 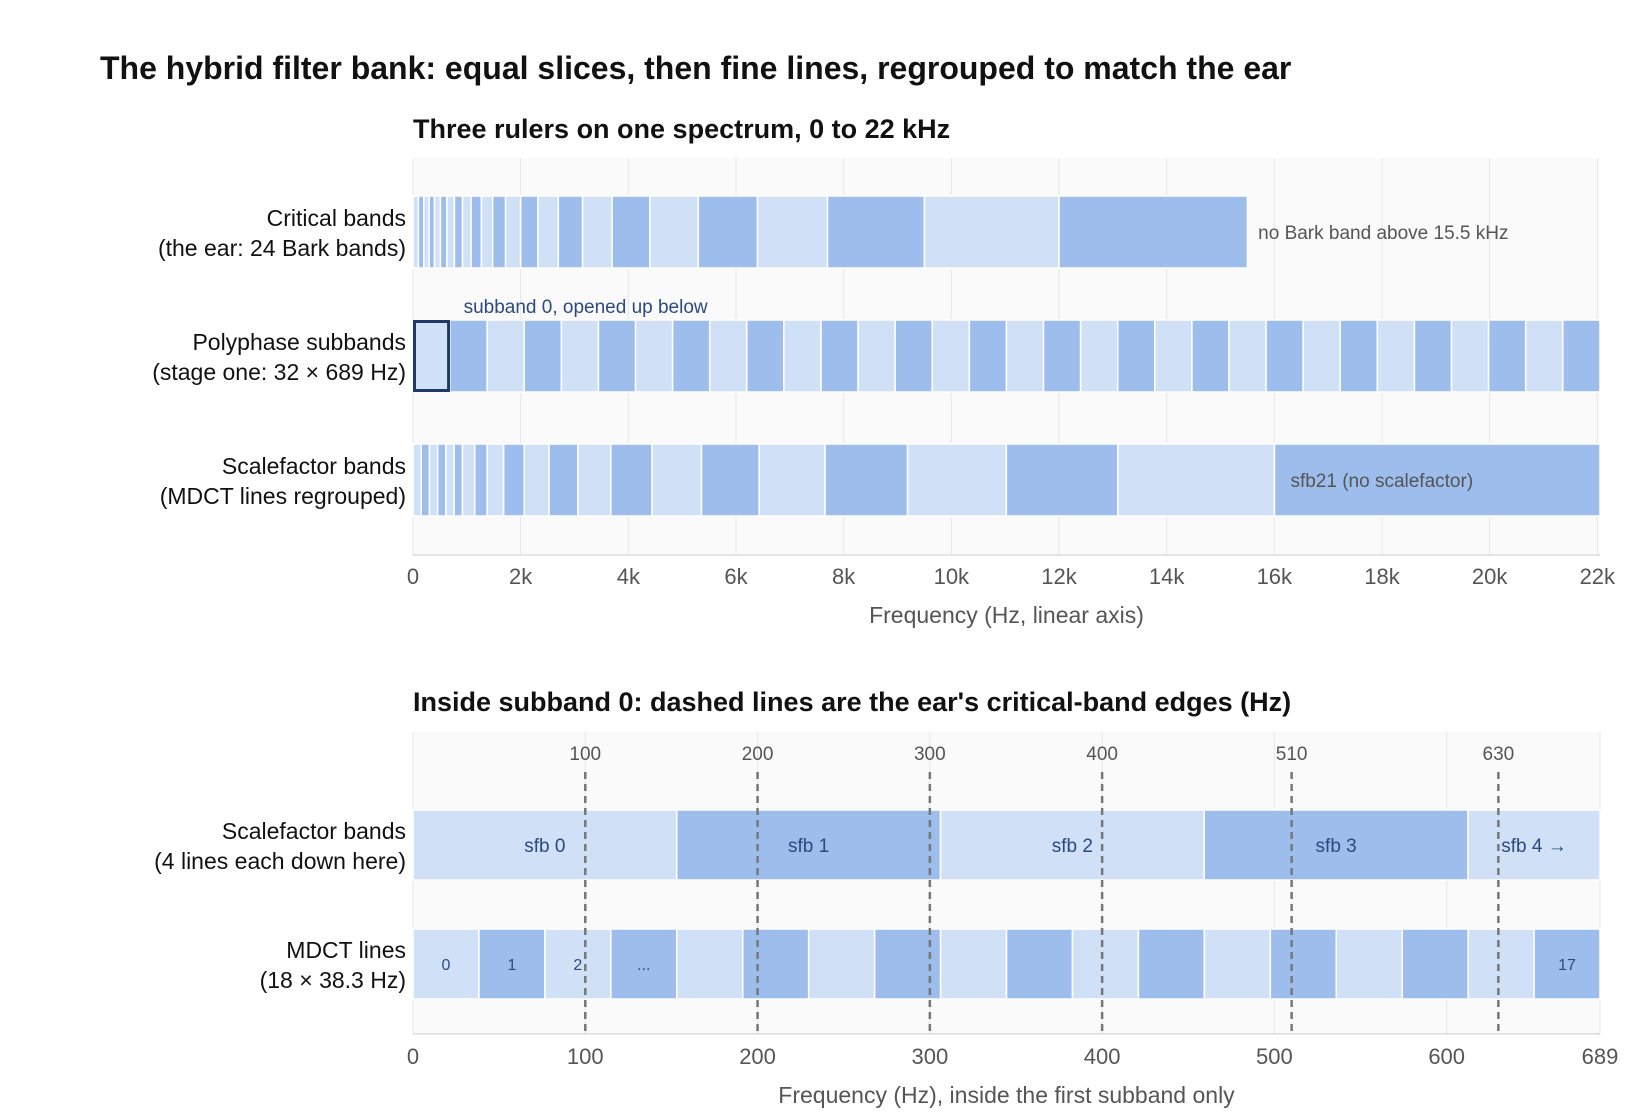 I want to click on panel2-row-label: MDCT lines, so click(x=346, y=950).